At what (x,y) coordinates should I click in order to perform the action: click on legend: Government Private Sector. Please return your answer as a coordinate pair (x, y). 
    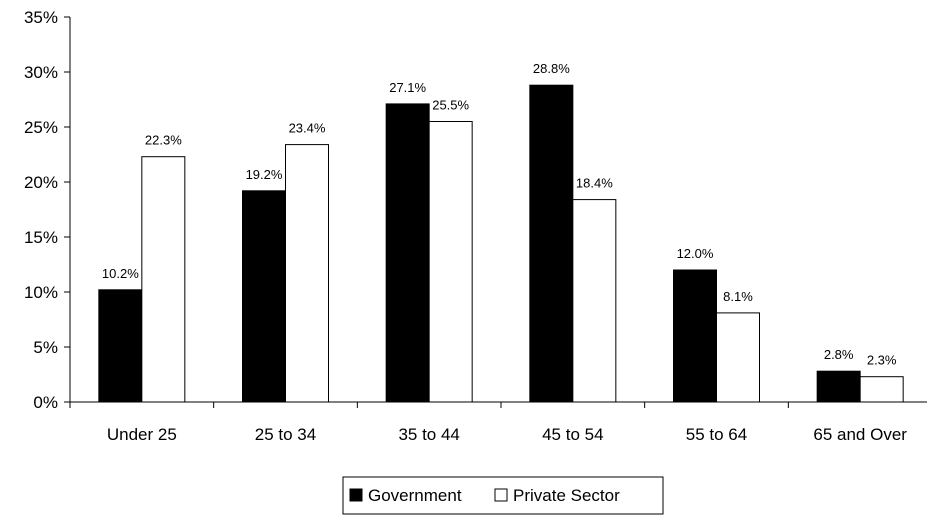
    Looking at the image, I should click on (503, 495).